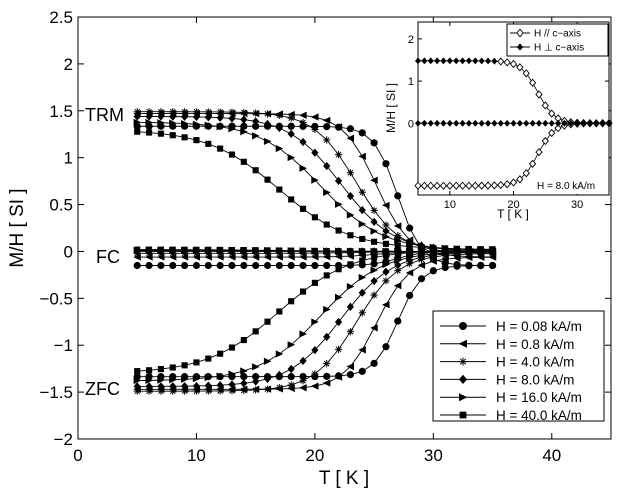 Image resolution: width=623 pixels, height=495 pixels. Describe the element at coordinates (433, 455) in the screenshot. I see `main-x-tick-label: 30` at that location.